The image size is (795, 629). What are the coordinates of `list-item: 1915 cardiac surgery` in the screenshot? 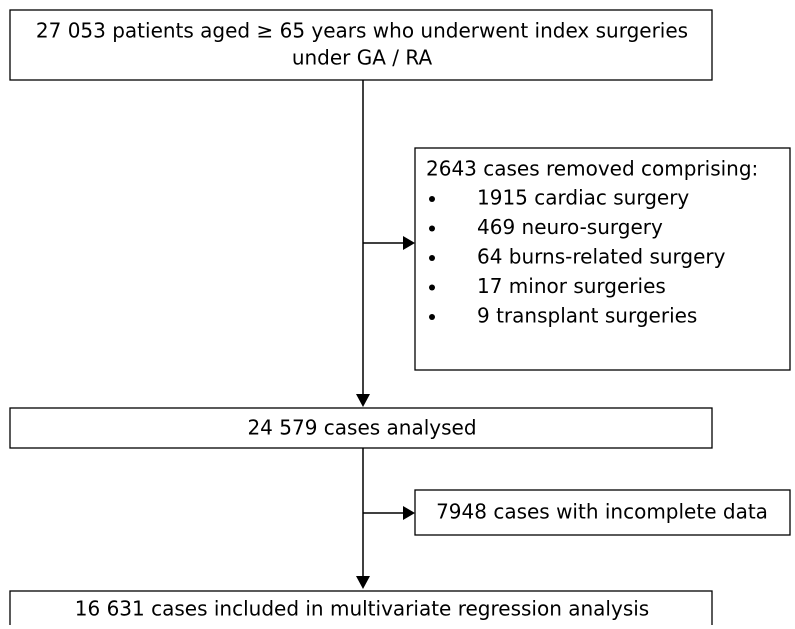 It's located at (583, 198).